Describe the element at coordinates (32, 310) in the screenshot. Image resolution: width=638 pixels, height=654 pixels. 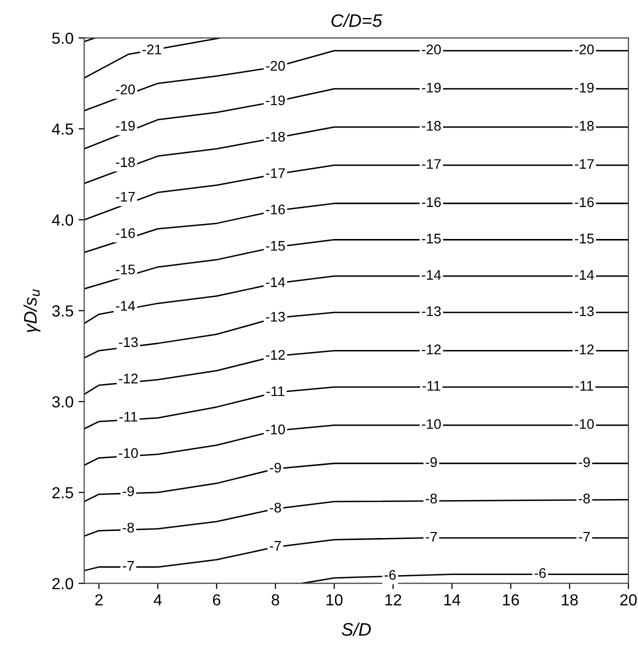
I see `y-axis-title: γD/s$_{u}$` at that location.